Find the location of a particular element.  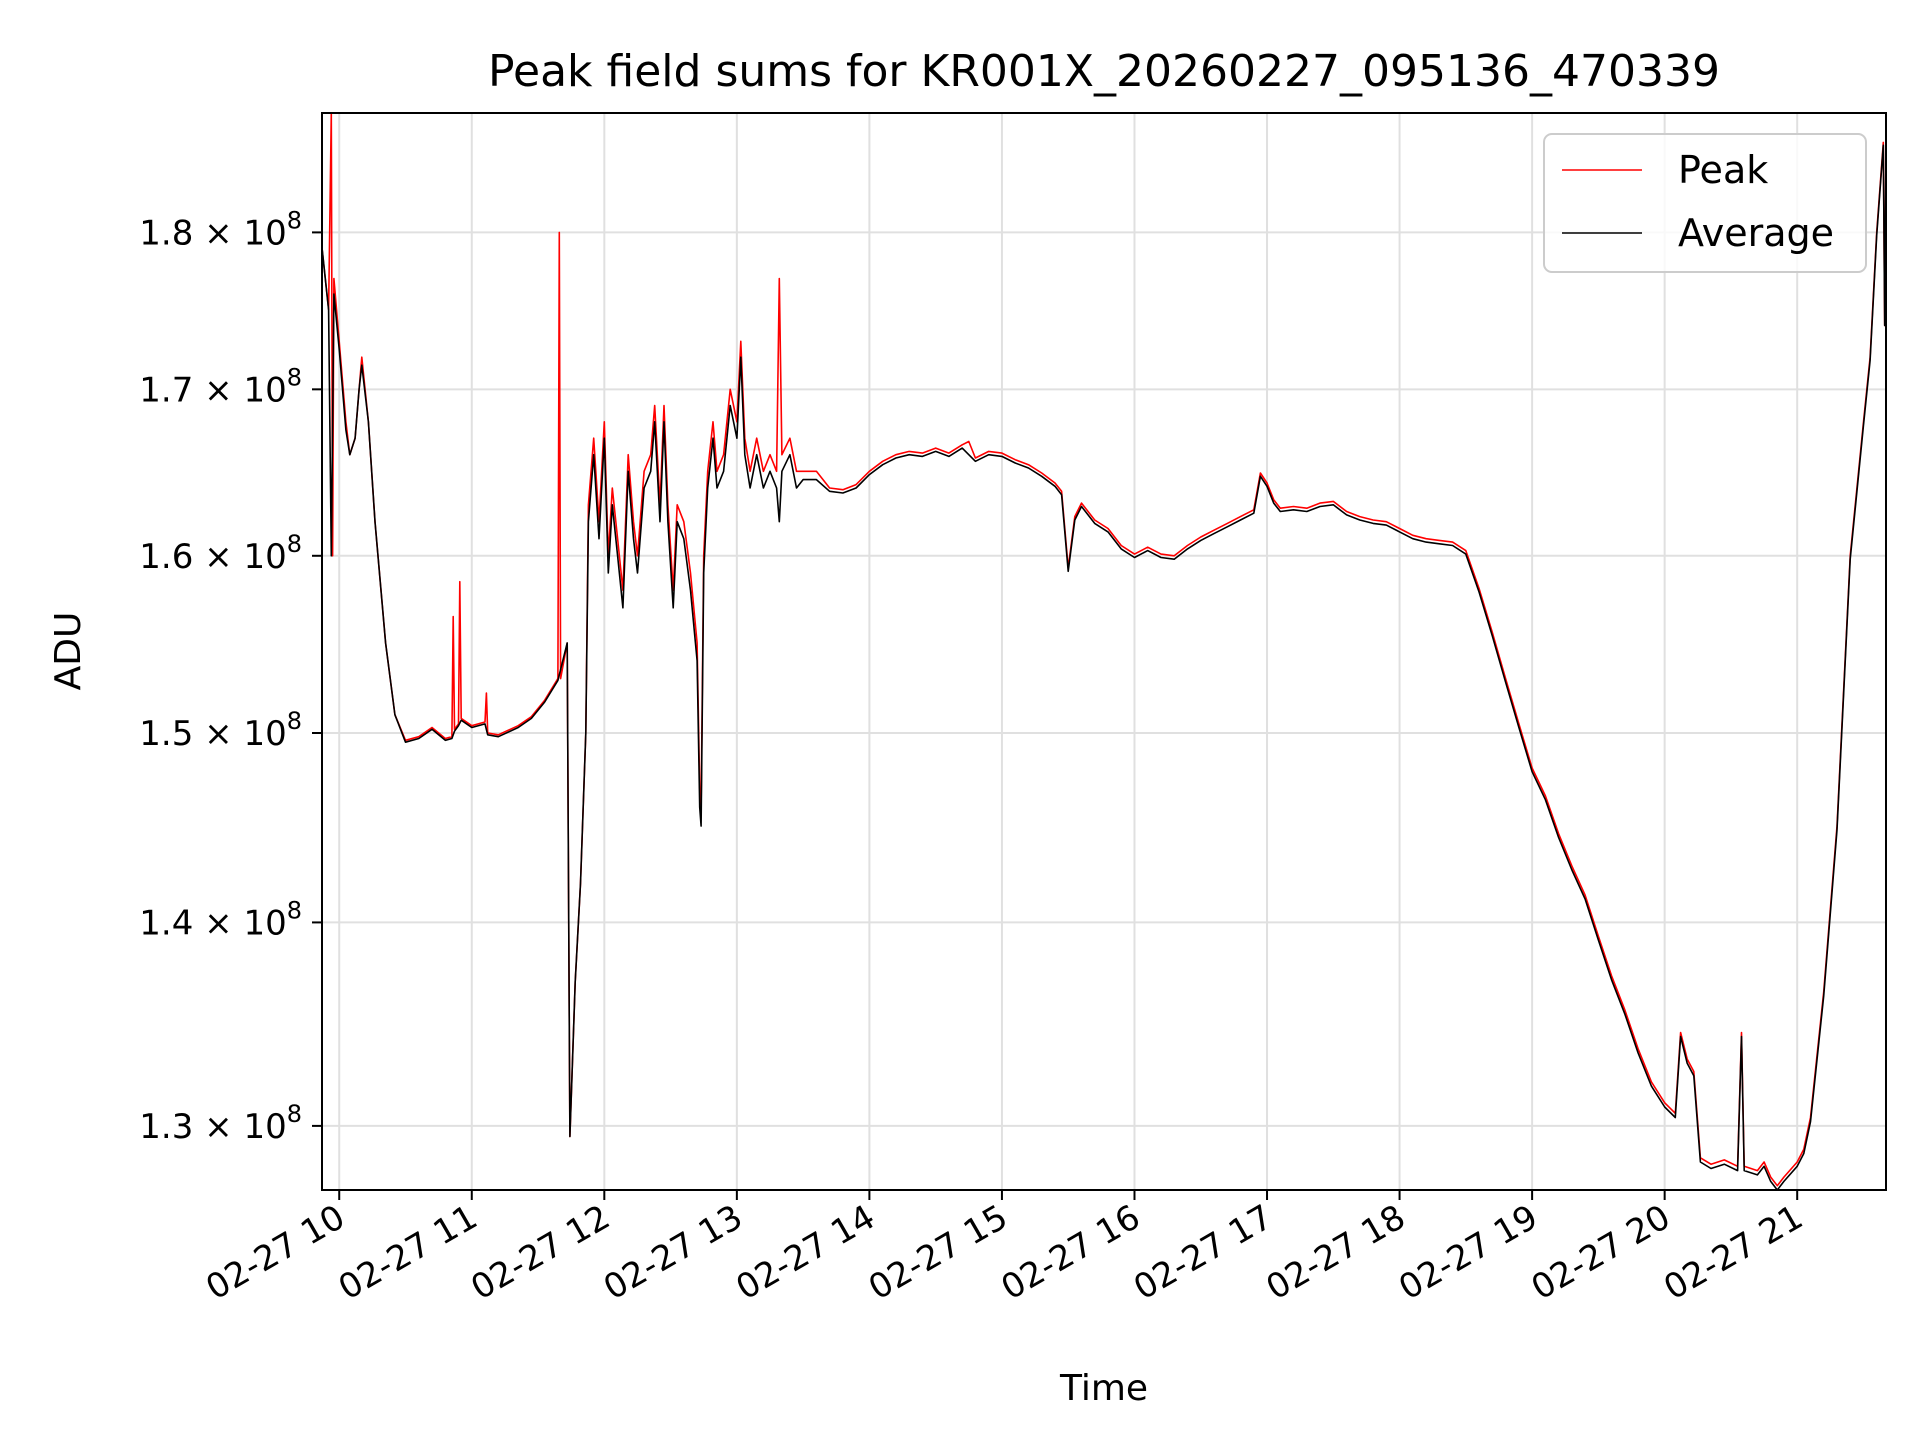

legend: Peak Average is located at coordinates (1705, 203).